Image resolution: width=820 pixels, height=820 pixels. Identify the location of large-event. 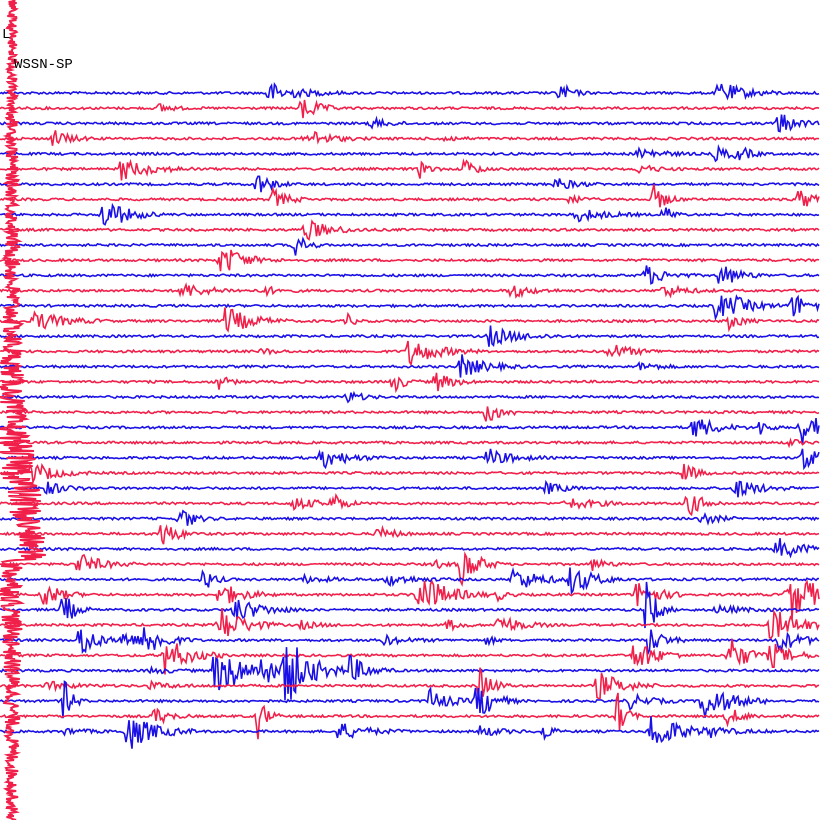
(23, 410).